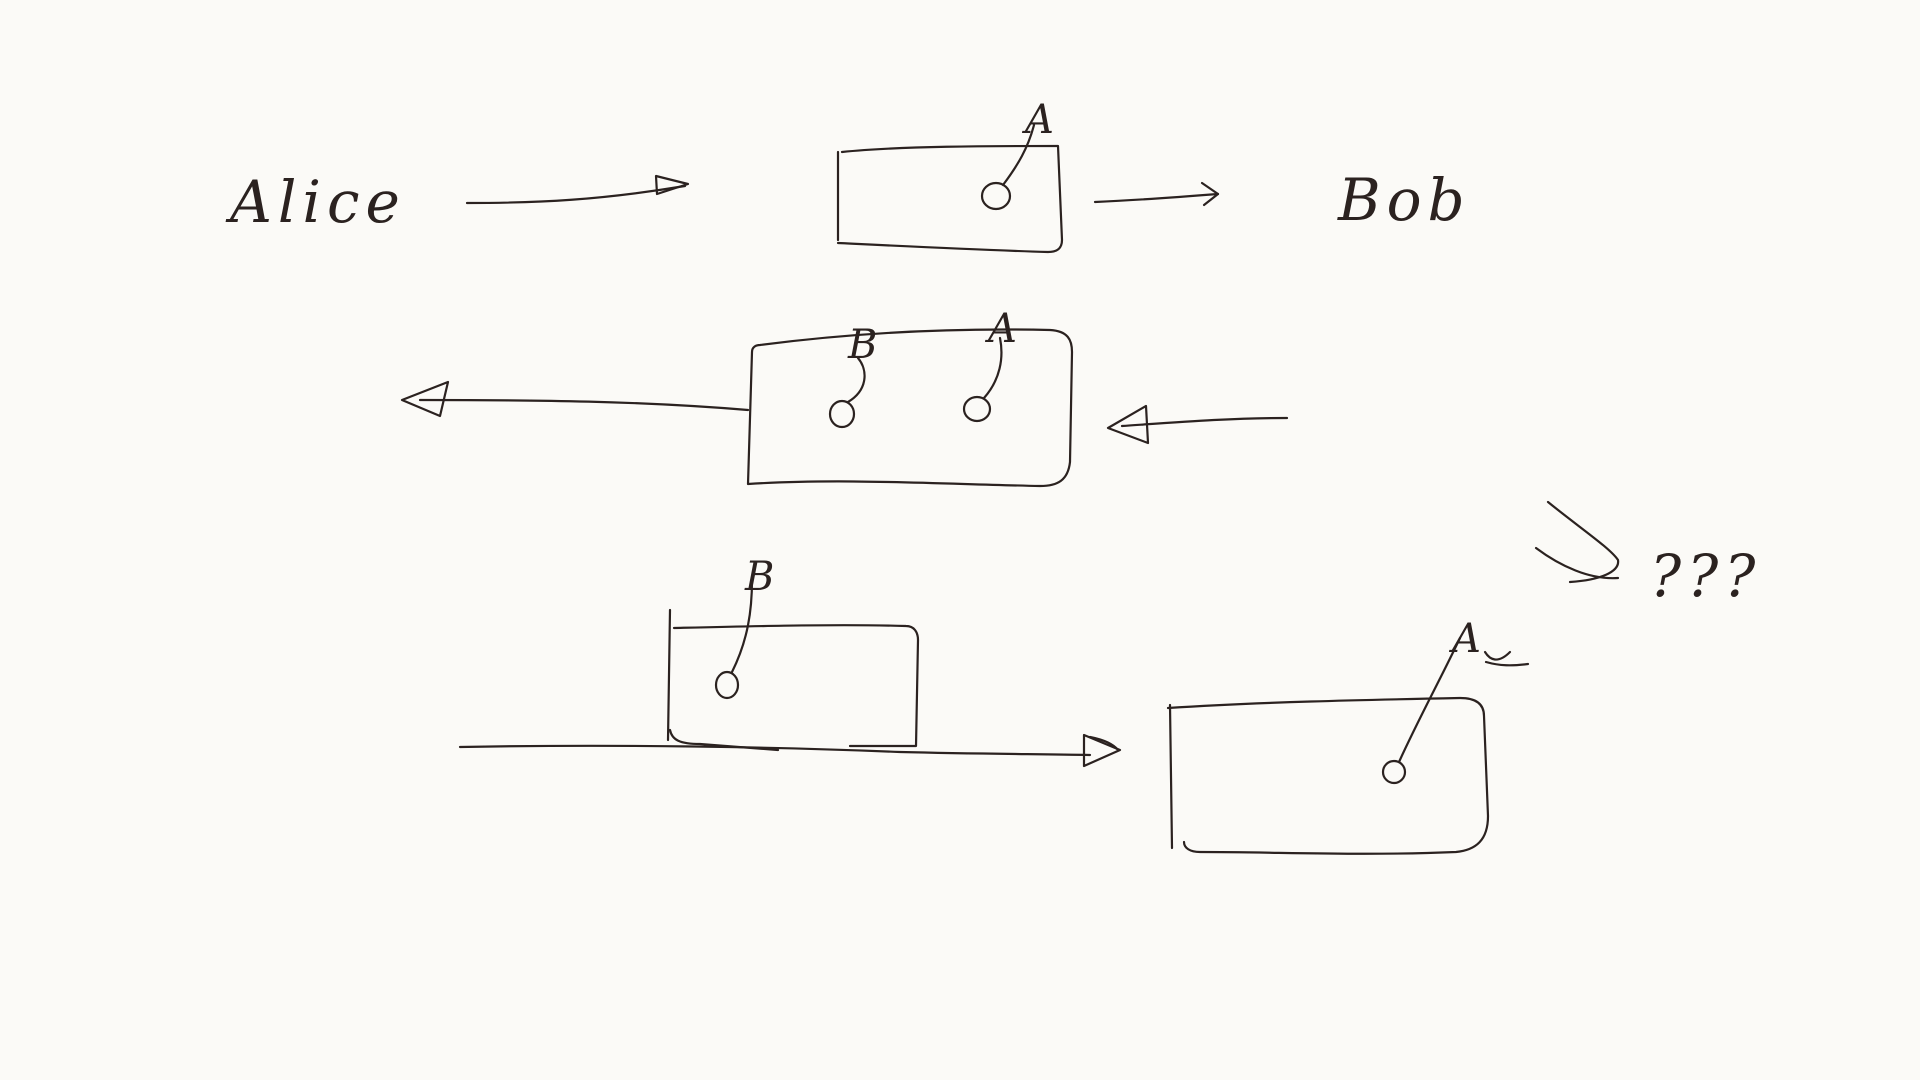  Describe the element at coordinates (575, 399) in the screenshot. I see `step2-arrow-box-to-alice` at that location.